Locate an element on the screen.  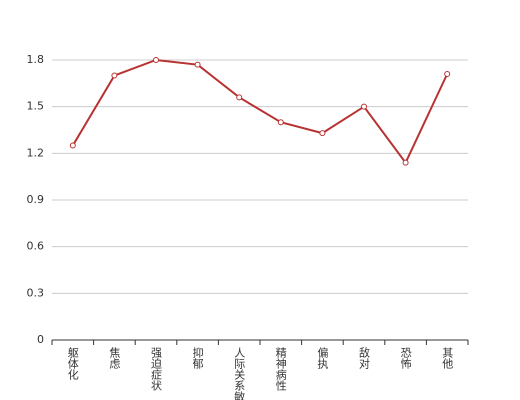
x-tick-label: 敌对 is located at coordinates (364, 357).